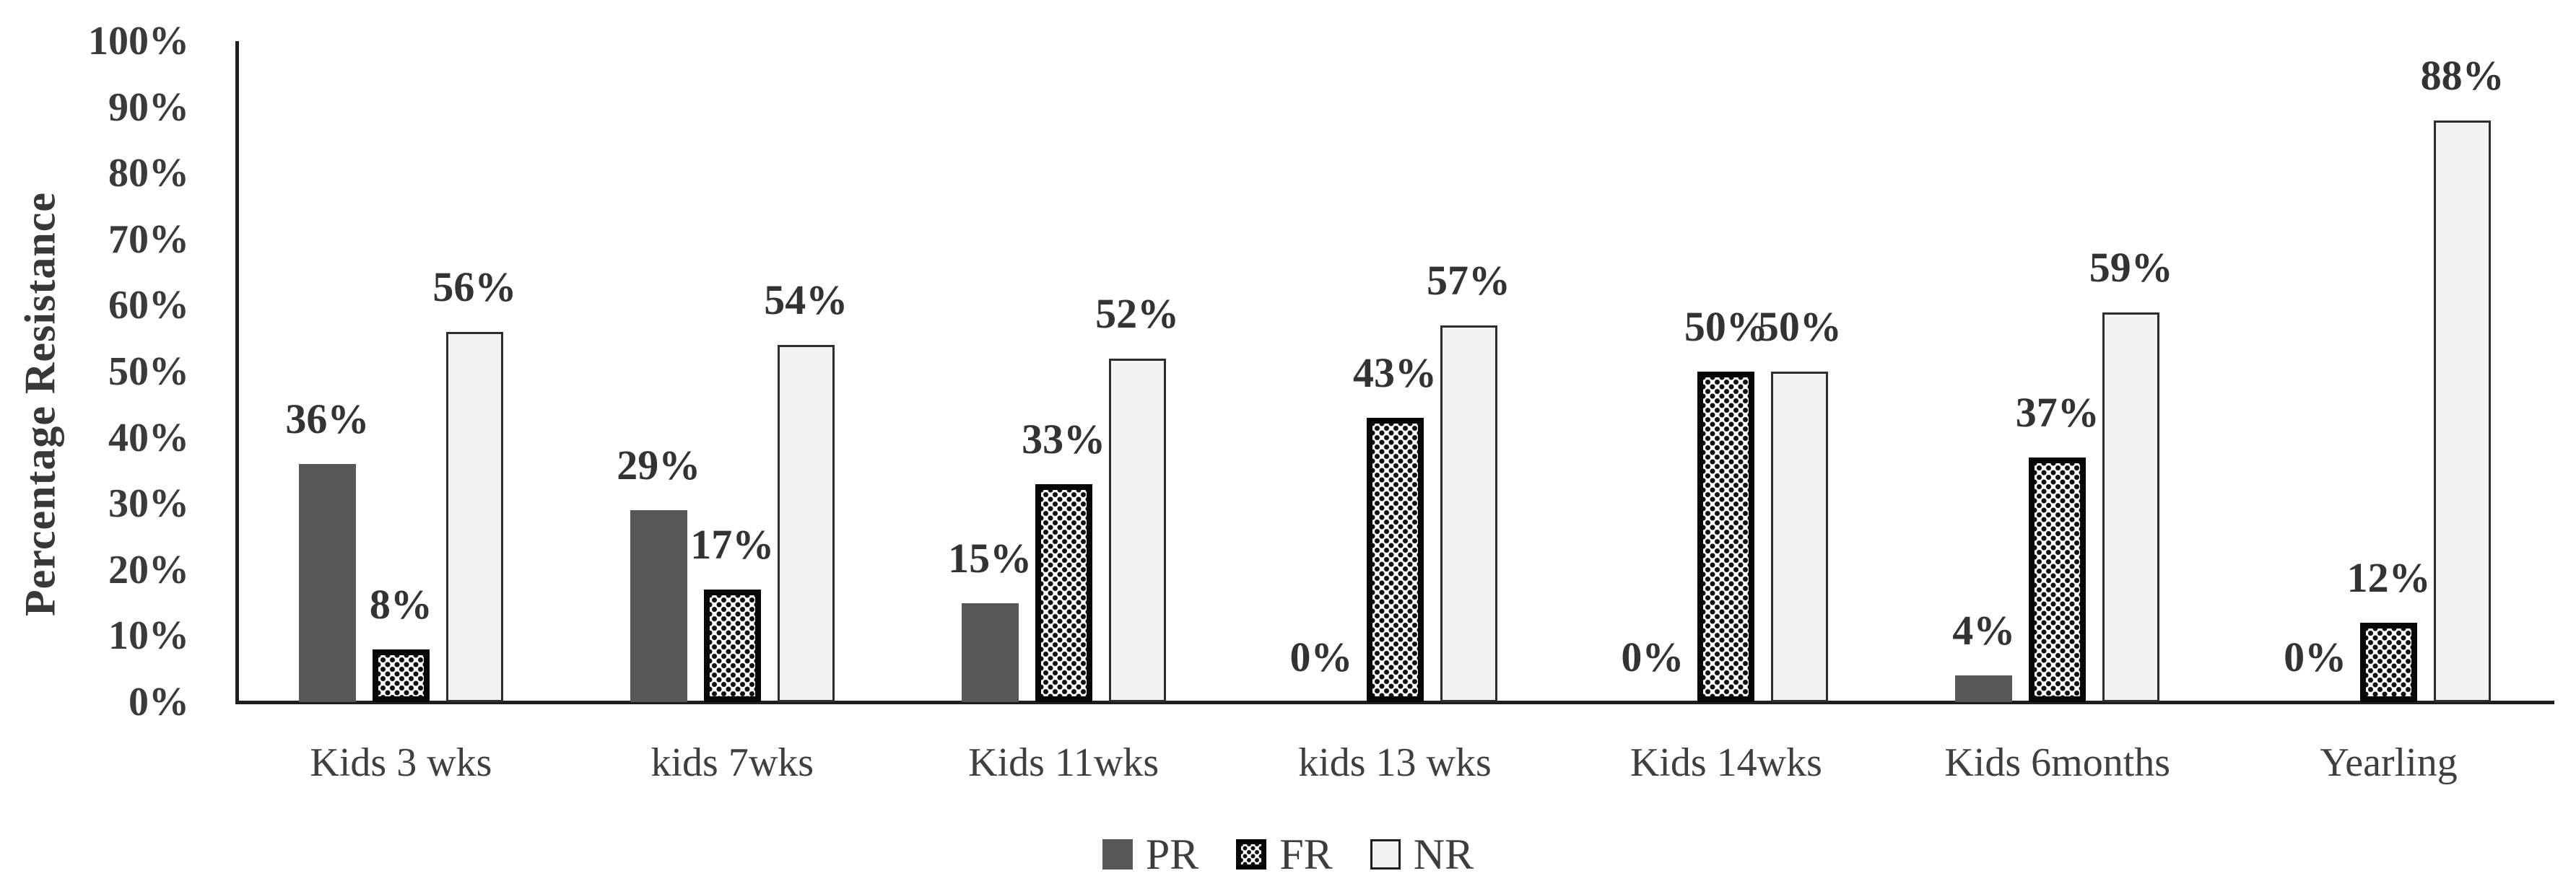 Image resolution: width=2576 pixels, height=889 pixels. I want to click on value-label-pr-6: 4%, so click(1984, 630).